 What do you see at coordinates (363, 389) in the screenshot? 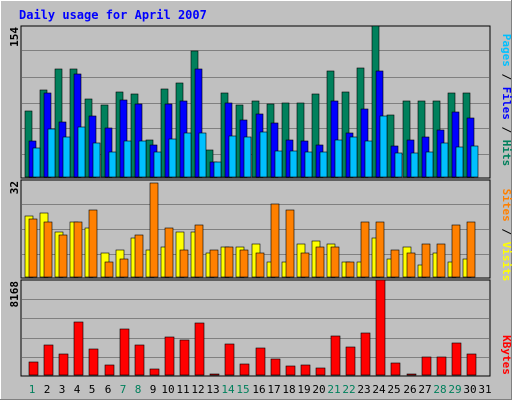
I see `x-tick-label-day-23: 23` at bounding box center [363, 389].